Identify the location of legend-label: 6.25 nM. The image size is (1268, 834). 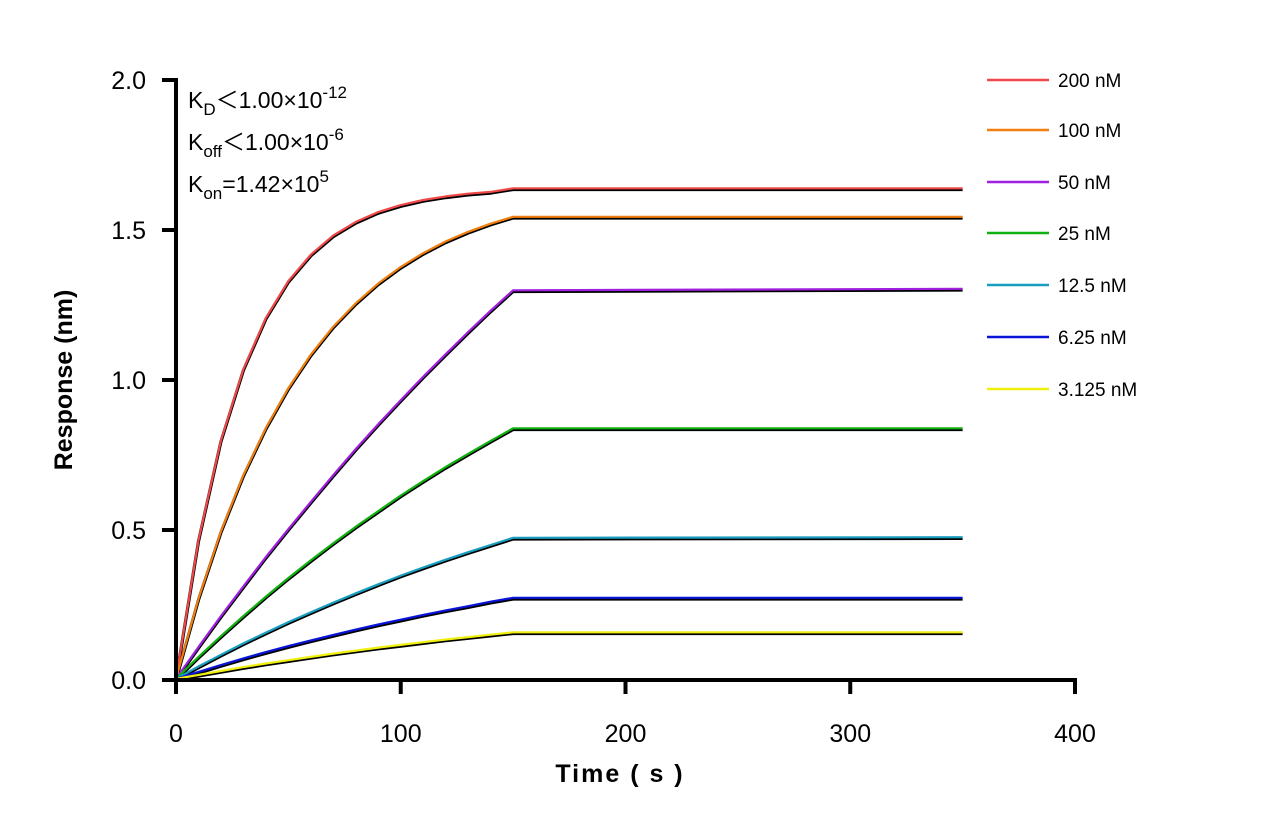
(1092, 338).